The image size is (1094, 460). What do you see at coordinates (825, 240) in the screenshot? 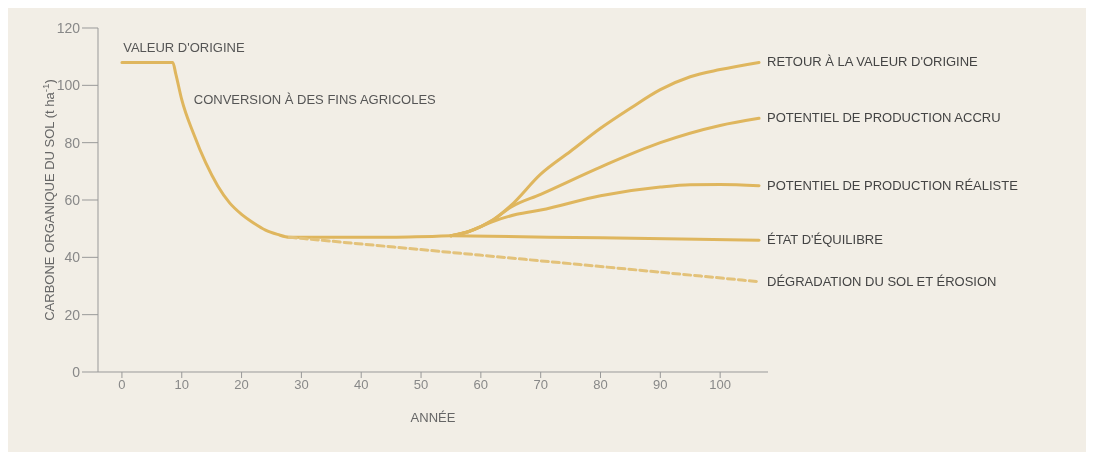
I see `series-label: ÉTAT D'ÉQUILIBRE` at bounding box center [825, 240].